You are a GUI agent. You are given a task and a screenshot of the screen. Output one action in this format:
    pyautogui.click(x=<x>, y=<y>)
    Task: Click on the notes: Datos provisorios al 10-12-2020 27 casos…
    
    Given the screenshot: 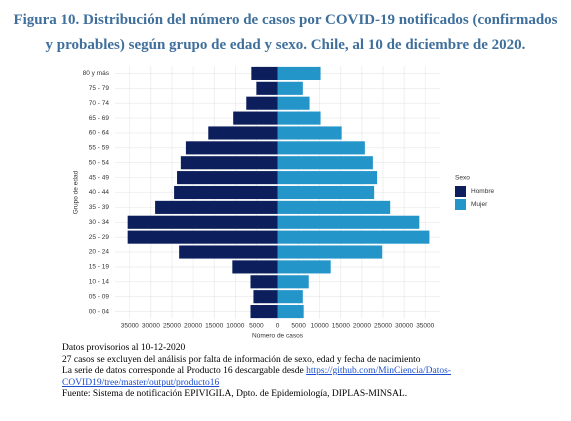 What is the action you would take?
    pyautogui.click(x=282, y=372)
    